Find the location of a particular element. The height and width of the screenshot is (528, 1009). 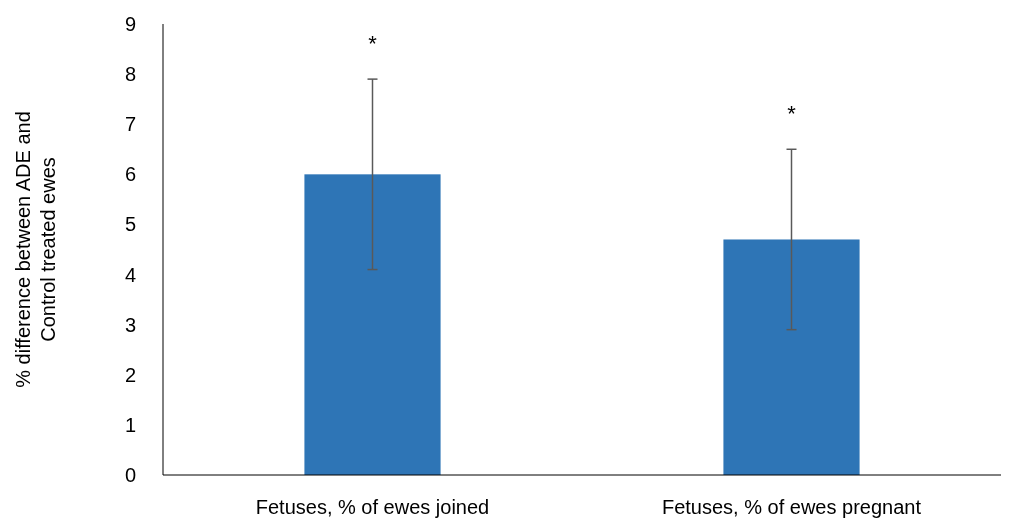

y-tick-label: 8 is located at coordinates (130, 74).